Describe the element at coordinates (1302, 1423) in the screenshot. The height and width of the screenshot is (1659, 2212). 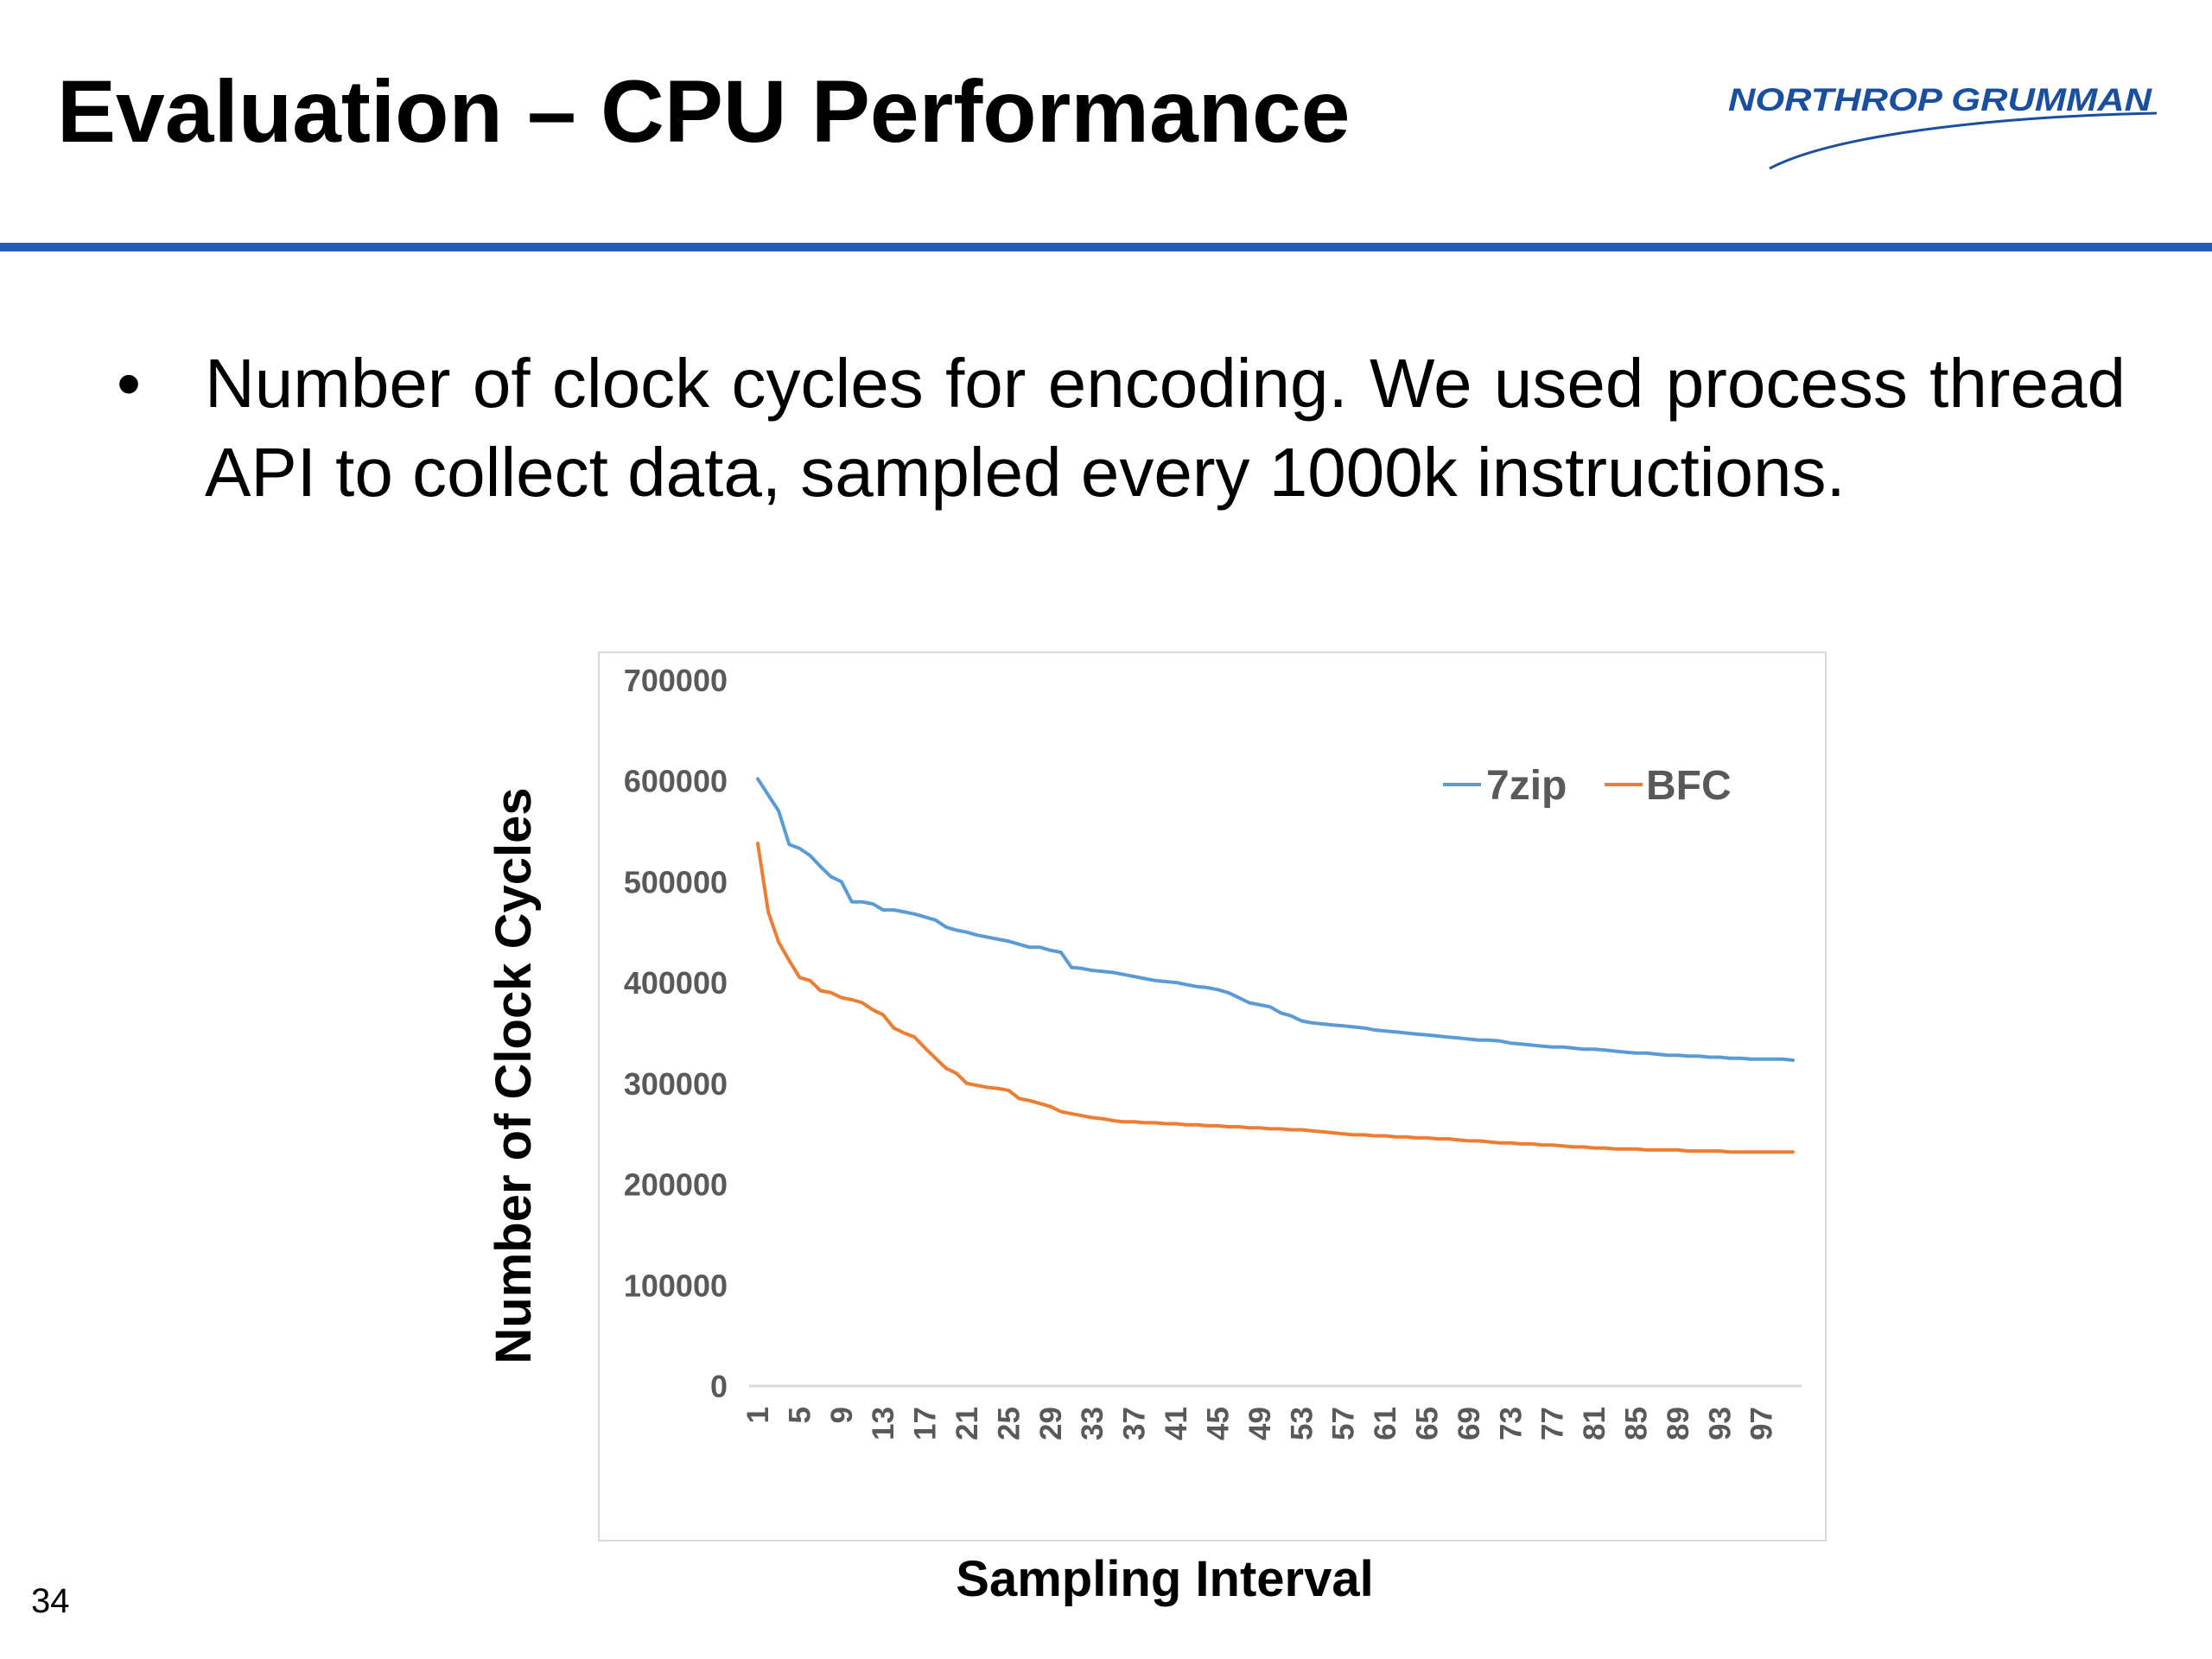
I see `x-tick-label: 53` at that location.